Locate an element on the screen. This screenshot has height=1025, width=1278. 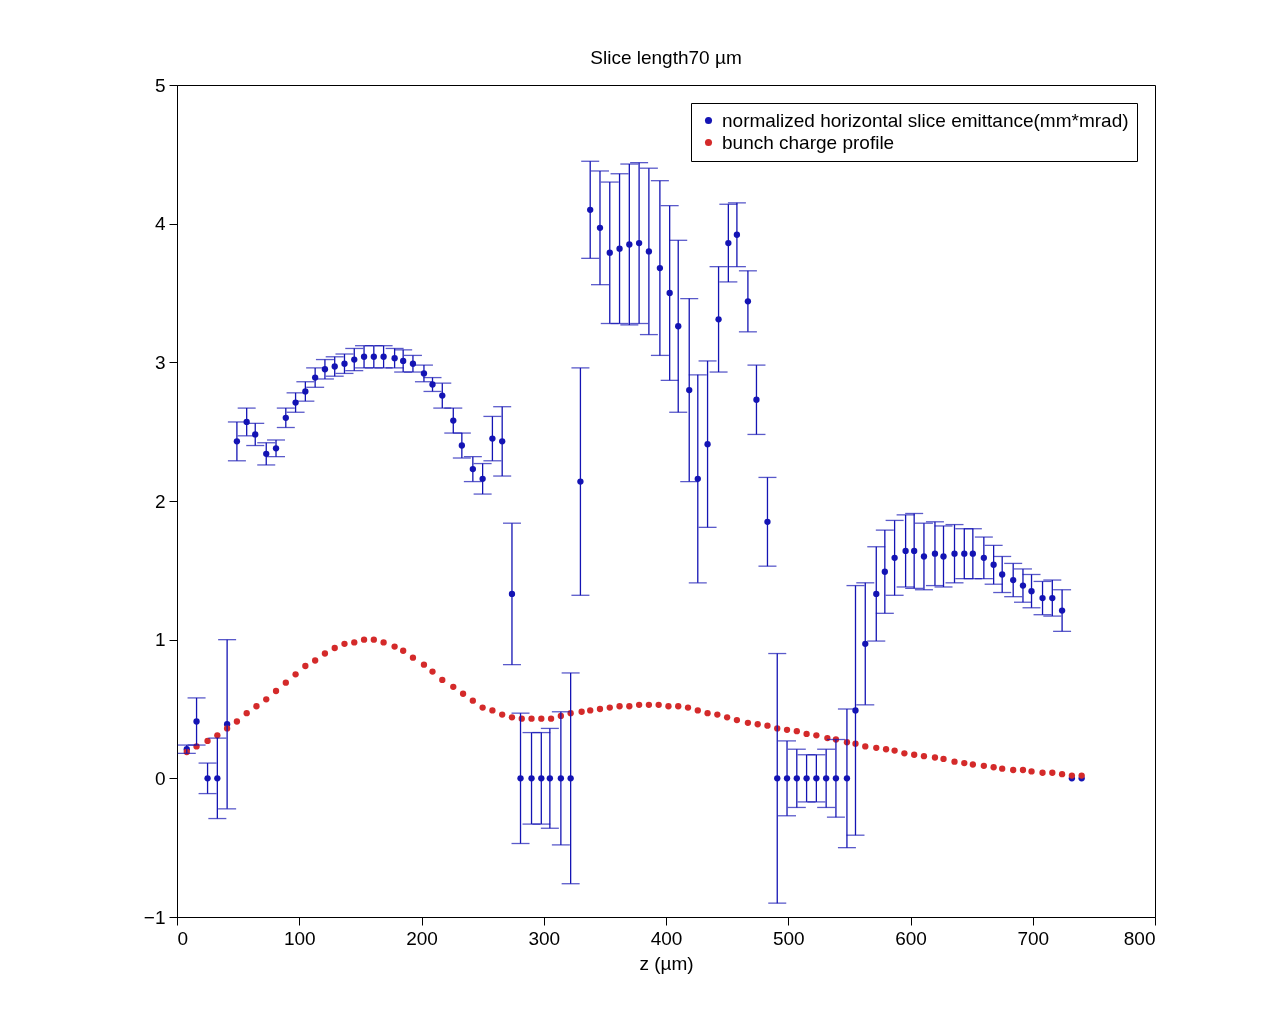
x-tick-label: 200 is located at coordinates (422, 938).